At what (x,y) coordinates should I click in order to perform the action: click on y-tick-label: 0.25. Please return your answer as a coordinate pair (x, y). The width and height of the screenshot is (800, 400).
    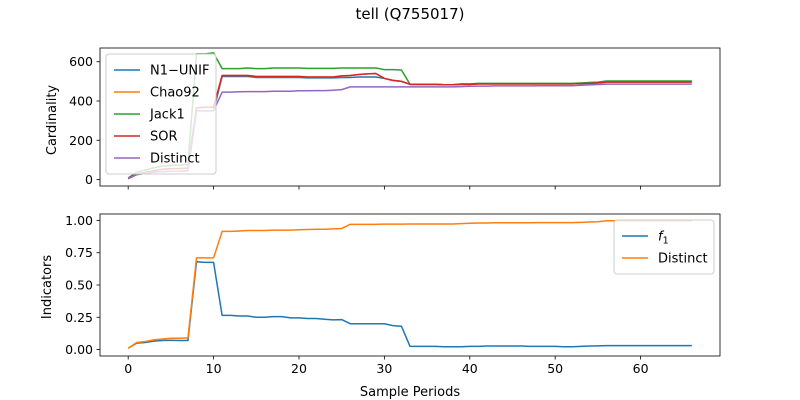
    Looking at the image, I should click on (79, 317).